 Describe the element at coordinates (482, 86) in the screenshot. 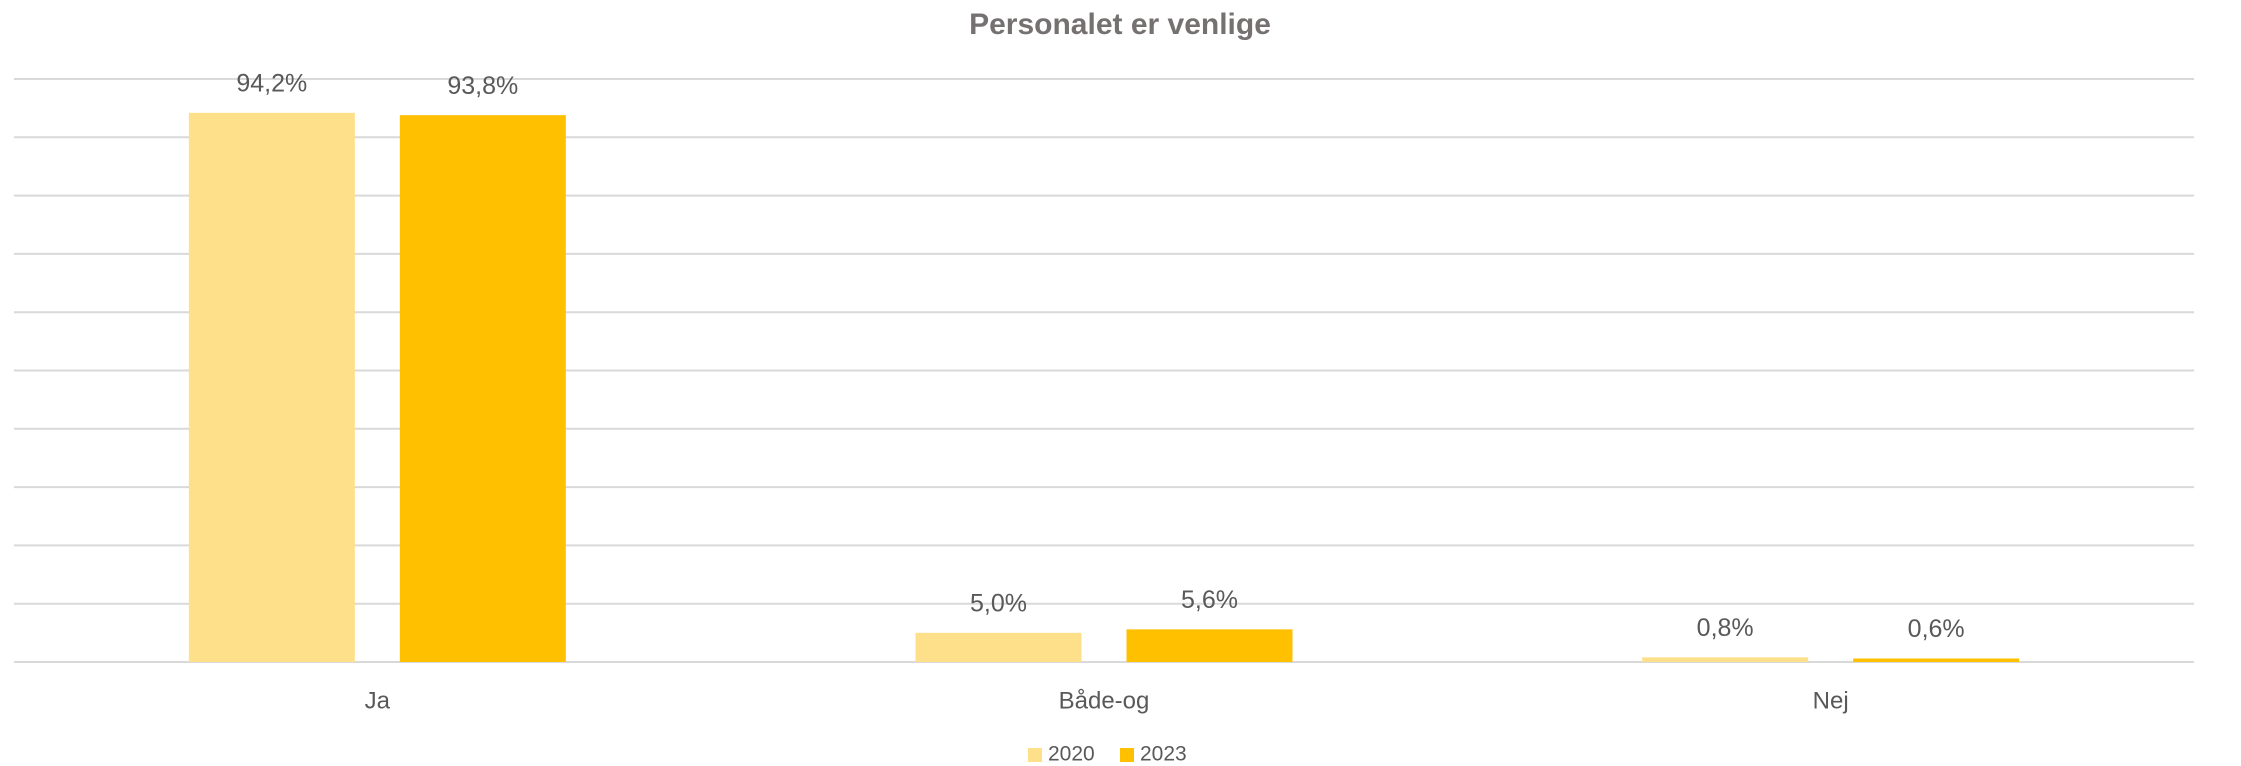

I see `data-label: 93,8%` at that location.